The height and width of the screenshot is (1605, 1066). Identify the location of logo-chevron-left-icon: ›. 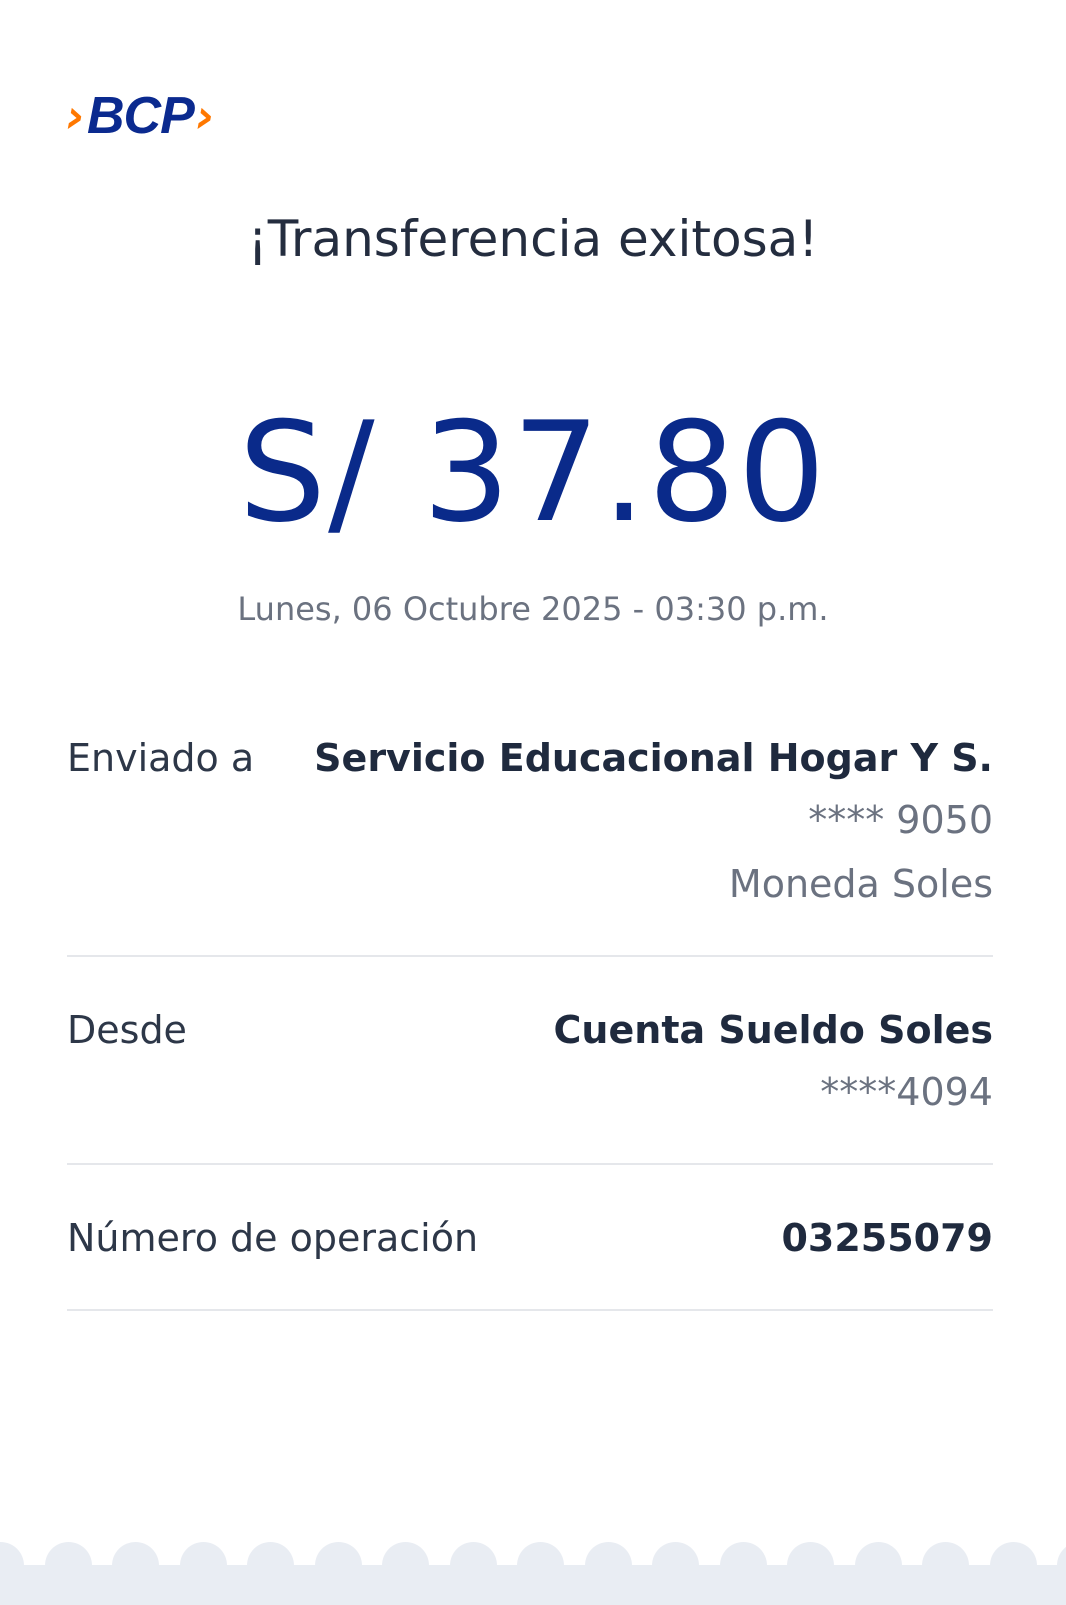
(75, 116).